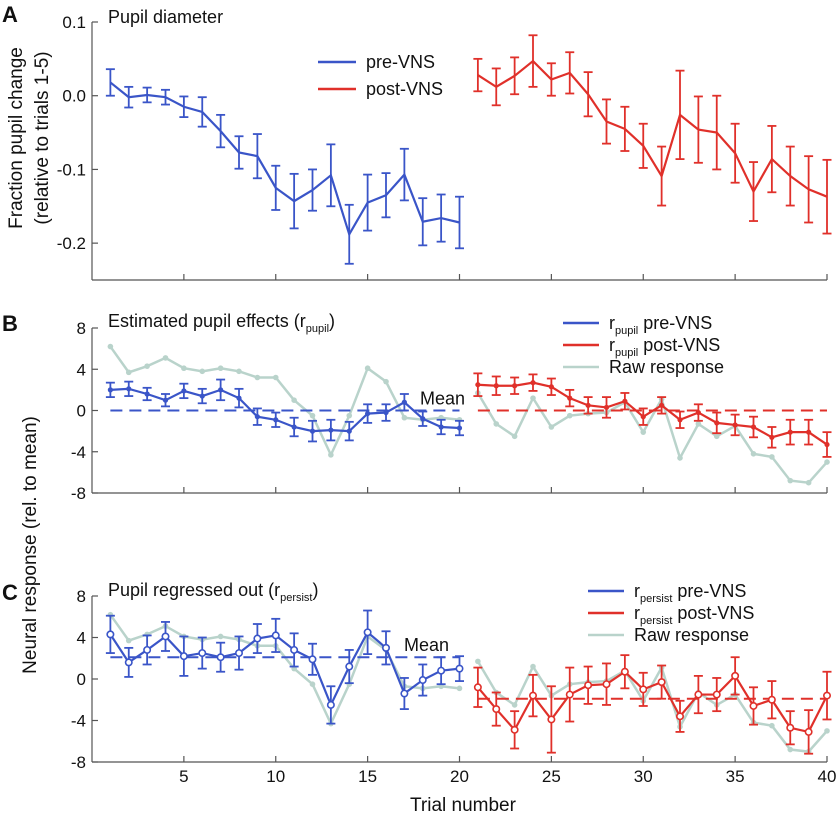 The height and width of the screenshot is (817, 837). Describe the element at coordinates (400, 62) in the screenshot. I see `legend-label-pre: pre-VNS` at that location.